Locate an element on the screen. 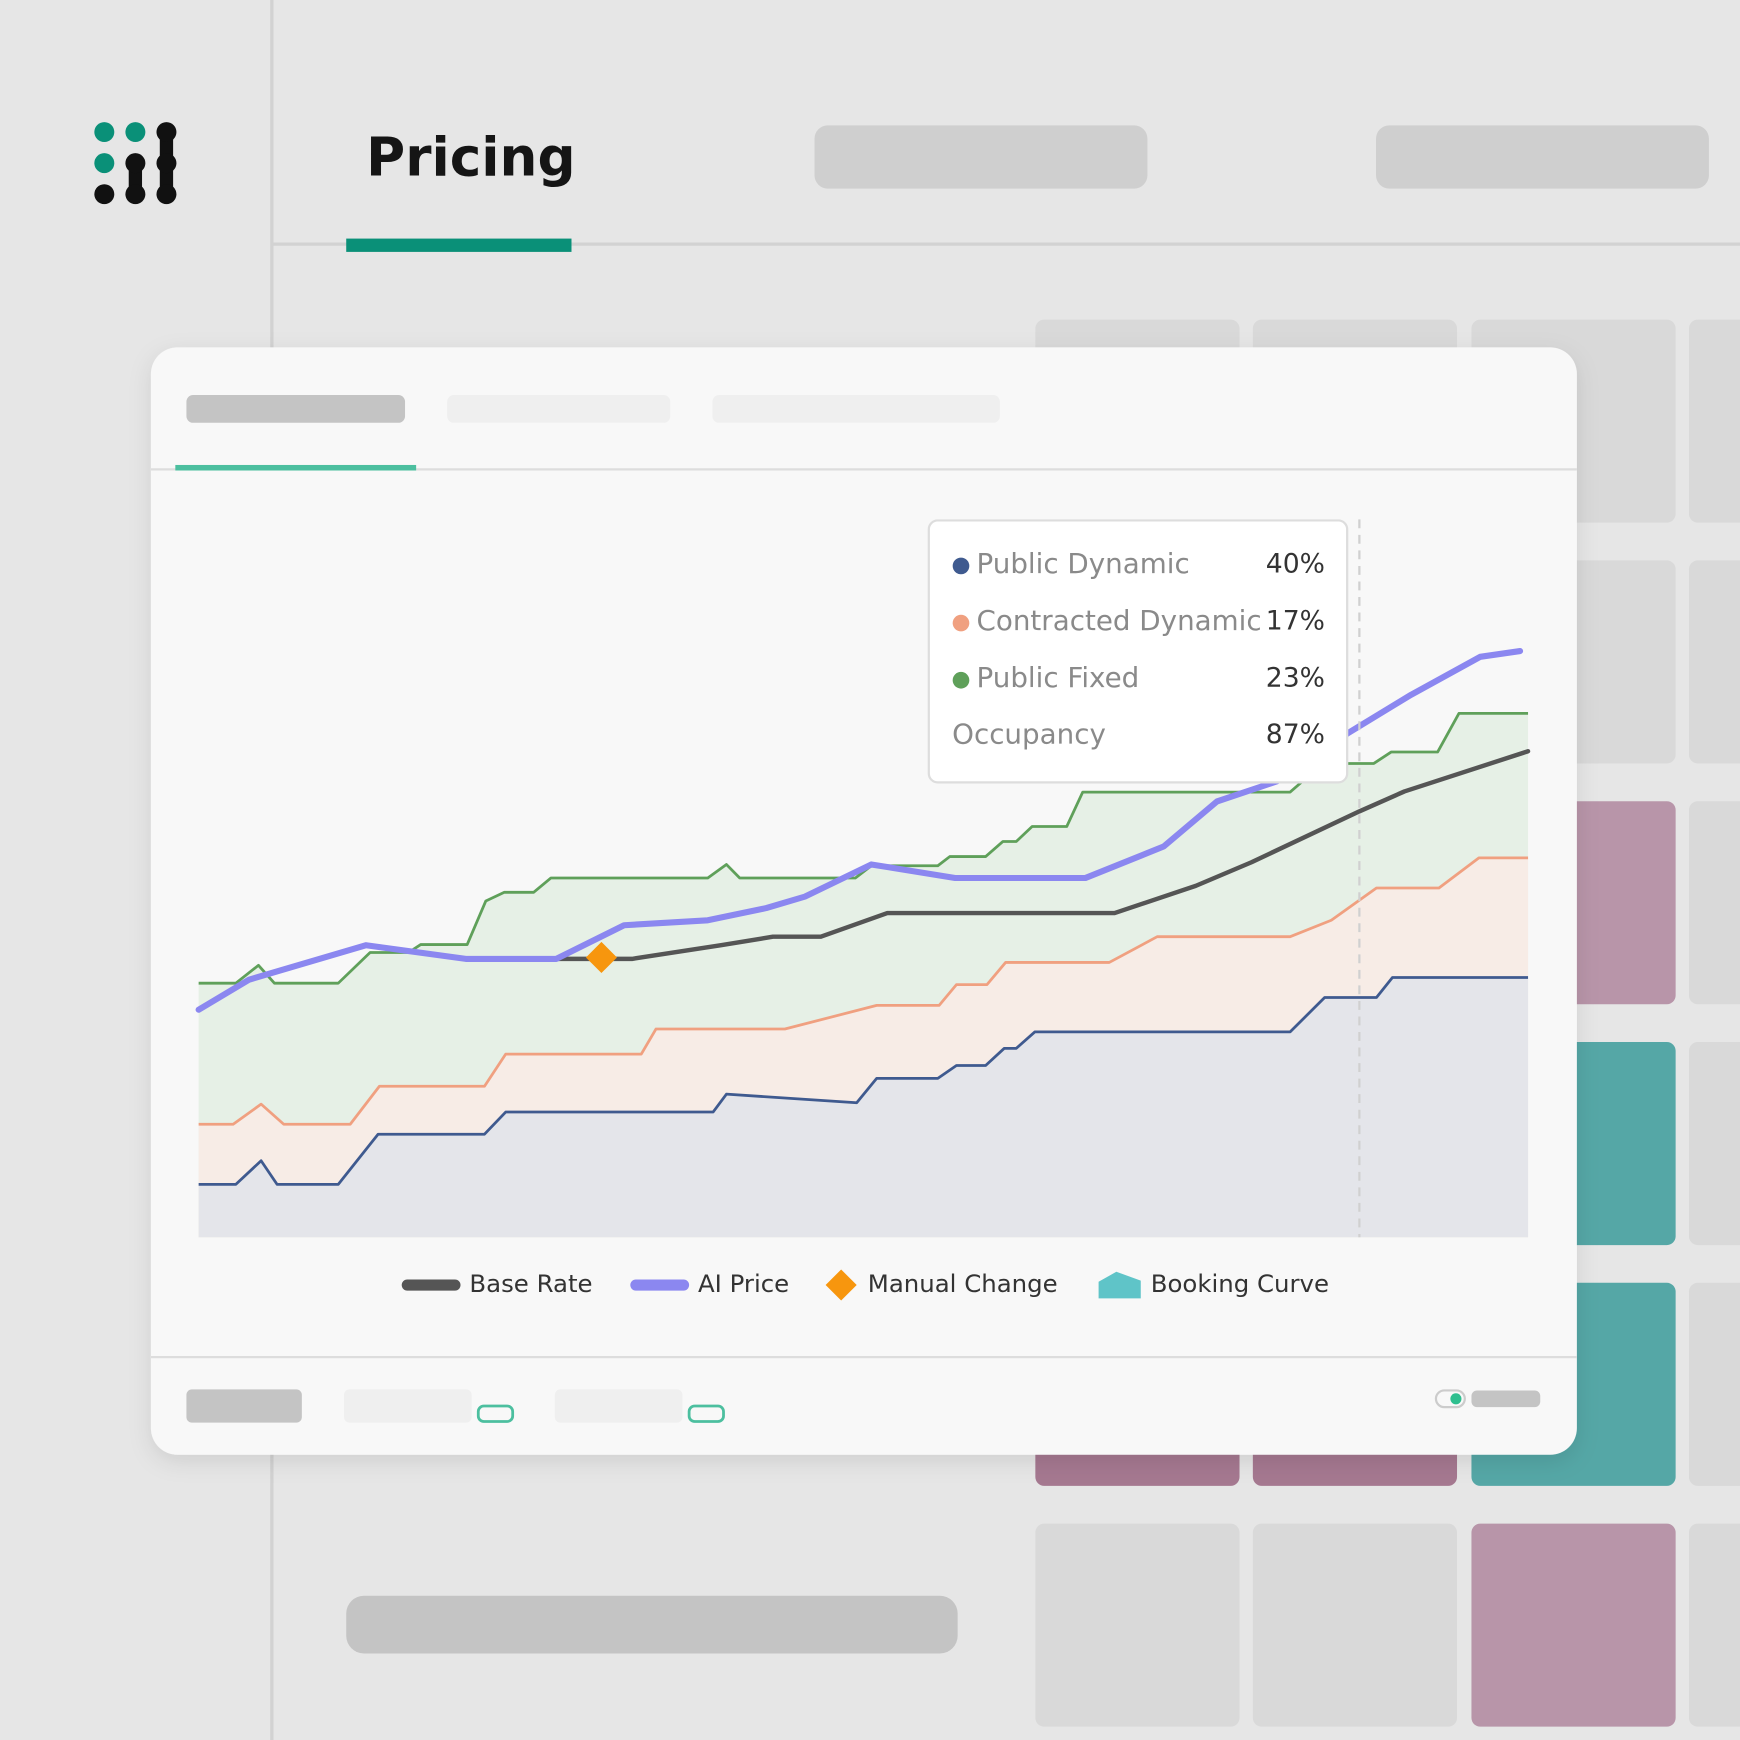 The image size is (1740, 1740). tooltip-label: Contracted Dynamic is located at coordinates (1119, 620).